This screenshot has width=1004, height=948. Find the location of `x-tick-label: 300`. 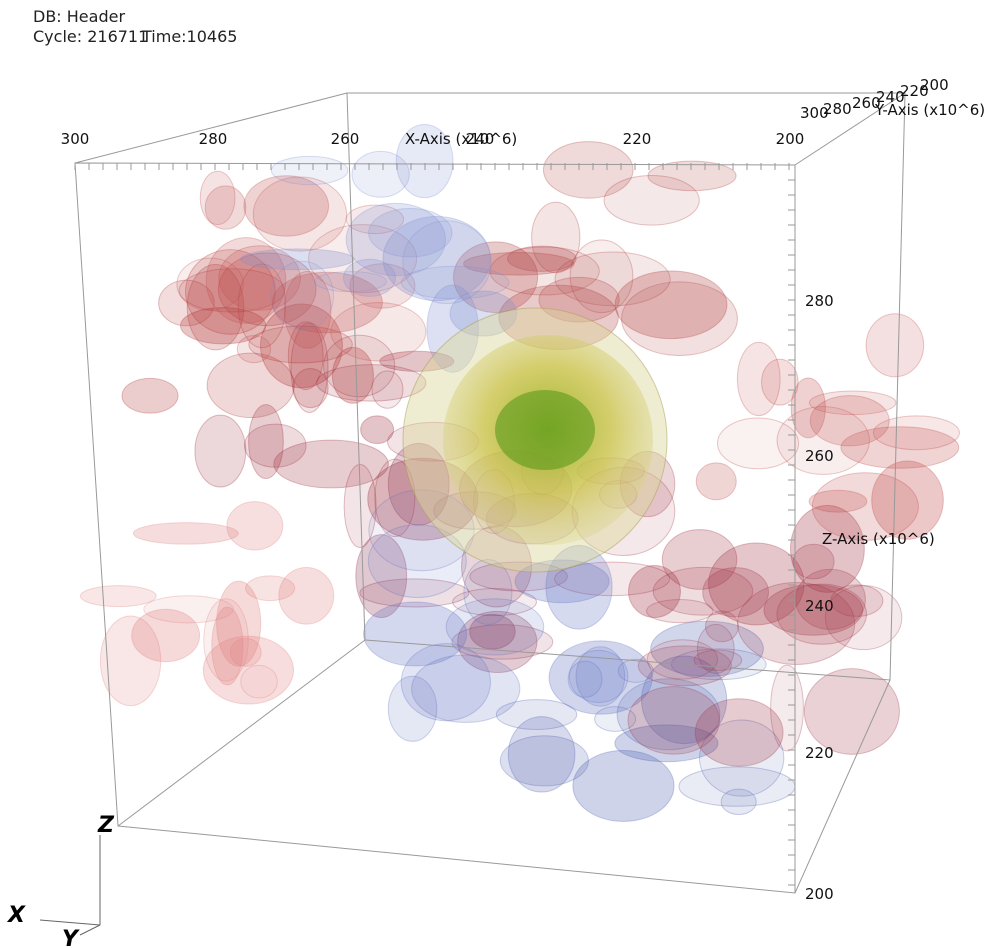

x-tick-label: 300 is located at coordinates (75, 139).